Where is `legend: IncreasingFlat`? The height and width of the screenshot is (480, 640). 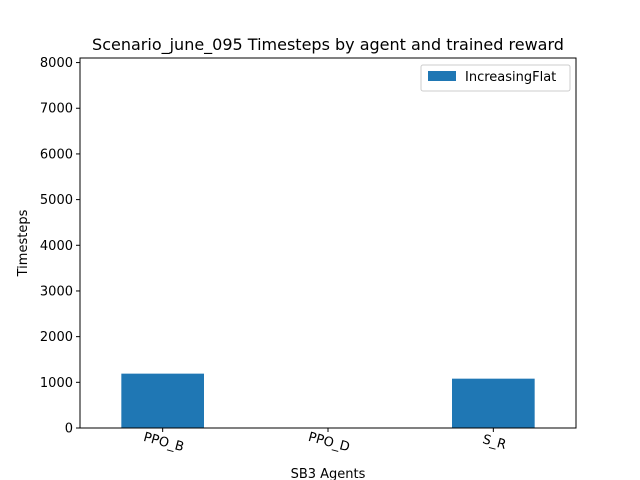 legend: IncreasingFlat is located at coordinates (495, 78).